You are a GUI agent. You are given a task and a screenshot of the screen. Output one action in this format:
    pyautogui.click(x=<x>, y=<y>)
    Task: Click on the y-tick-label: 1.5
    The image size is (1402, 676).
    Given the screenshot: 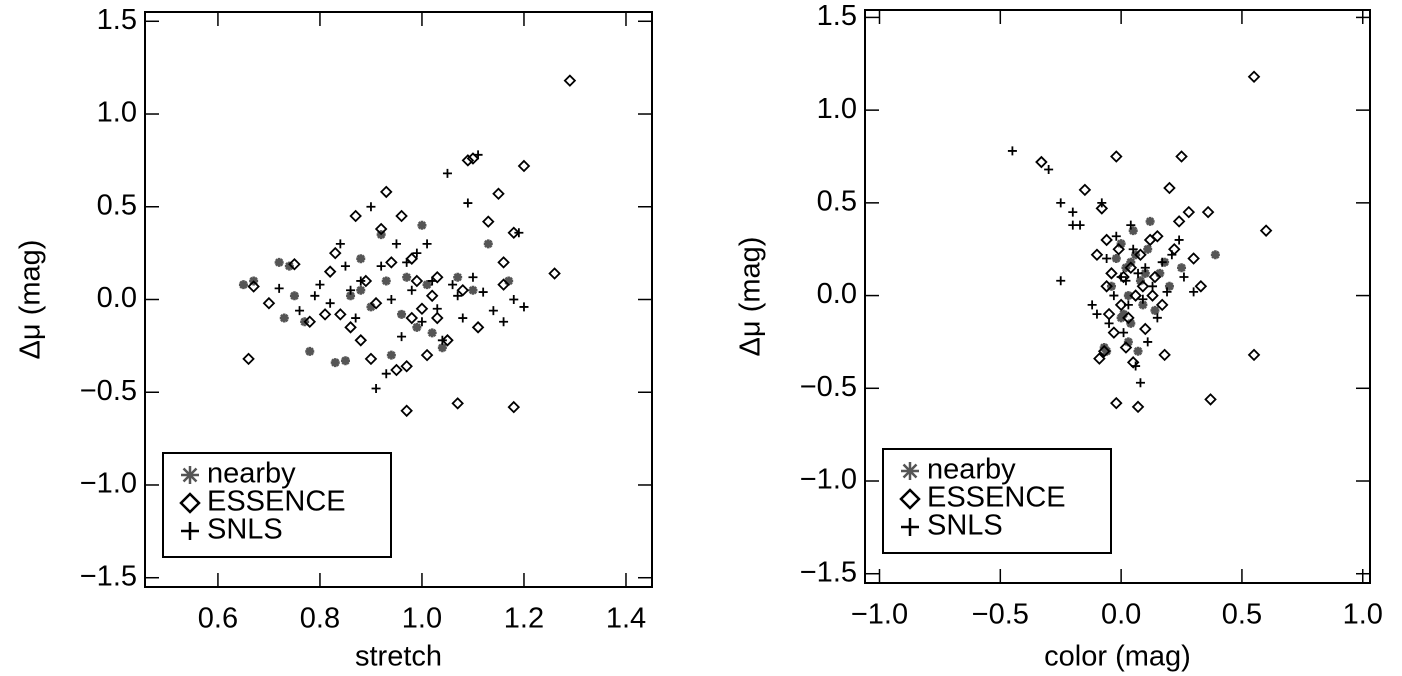 What is the action you would take?
    pyautogui.click(x=117, y=20)
    